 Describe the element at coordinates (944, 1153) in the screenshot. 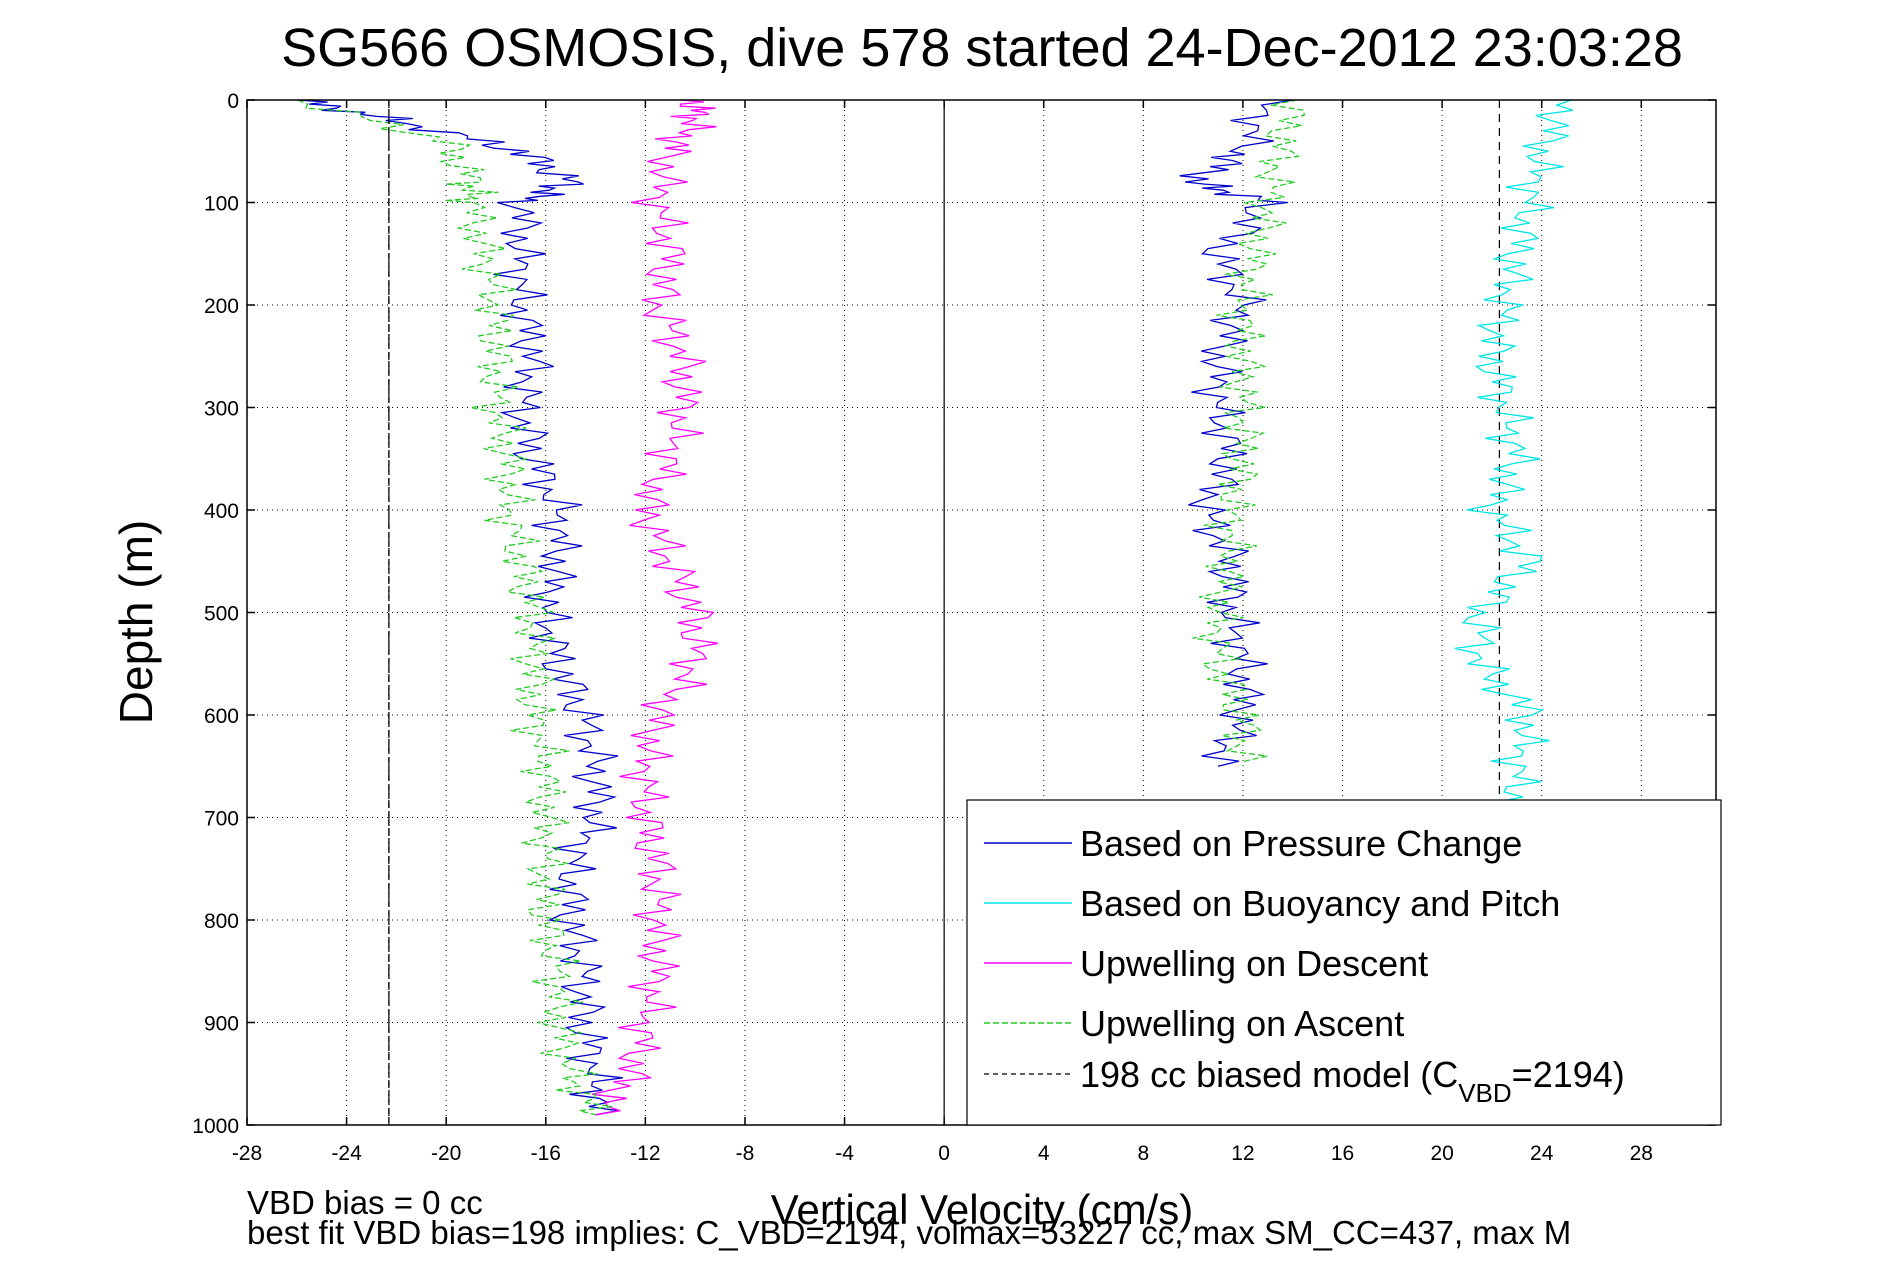

I see `x-tick-label: 0` at that location.